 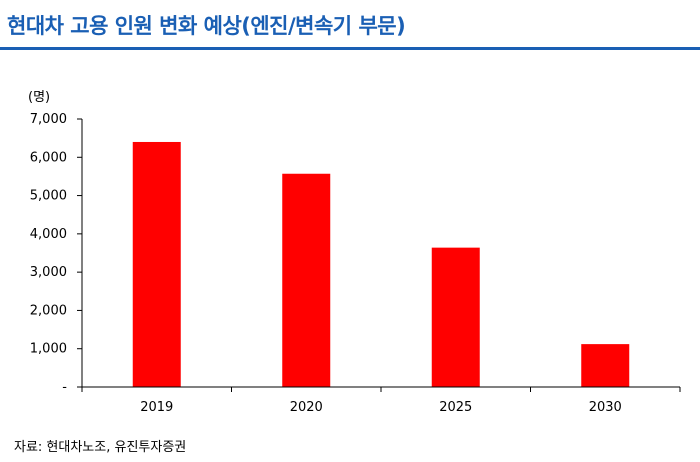 What do you see at coordinates (156, 407) in the screenshot?
I see `x-tick-label: 2019` at bounding box center [156, 407].